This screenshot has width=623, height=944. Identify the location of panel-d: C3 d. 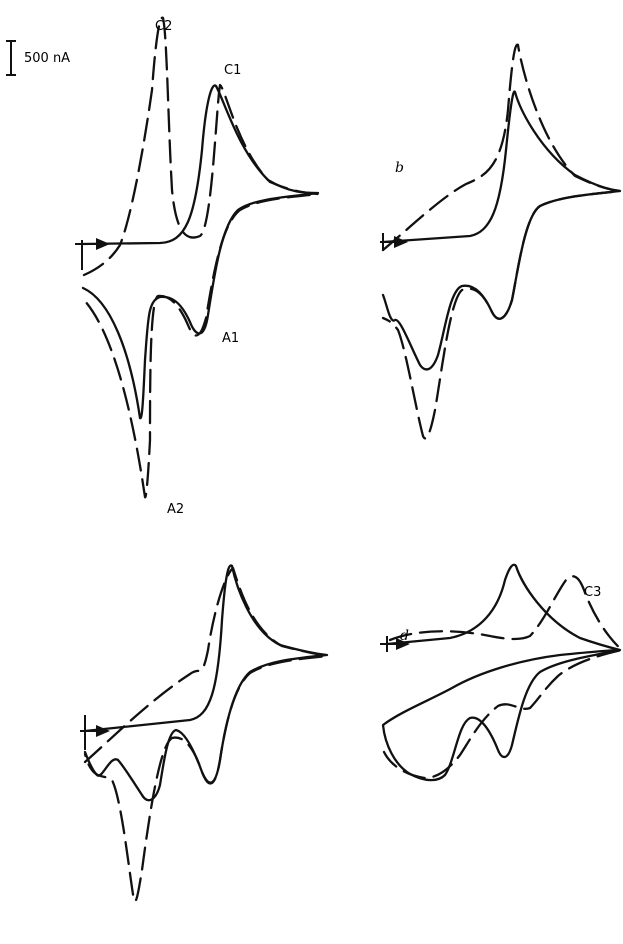
(501, 672).